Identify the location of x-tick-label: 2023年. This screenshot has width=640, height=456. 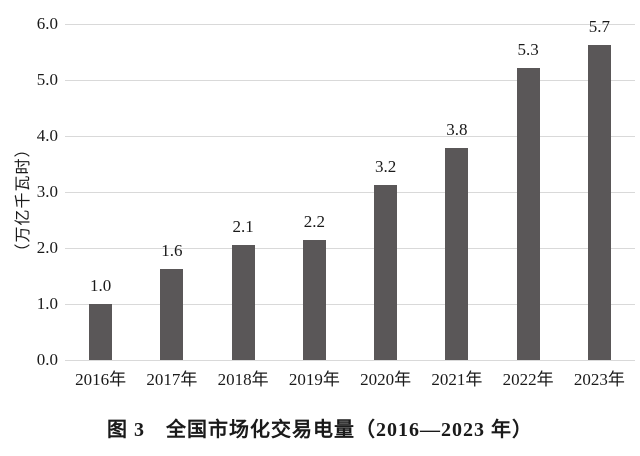
(599, 379).